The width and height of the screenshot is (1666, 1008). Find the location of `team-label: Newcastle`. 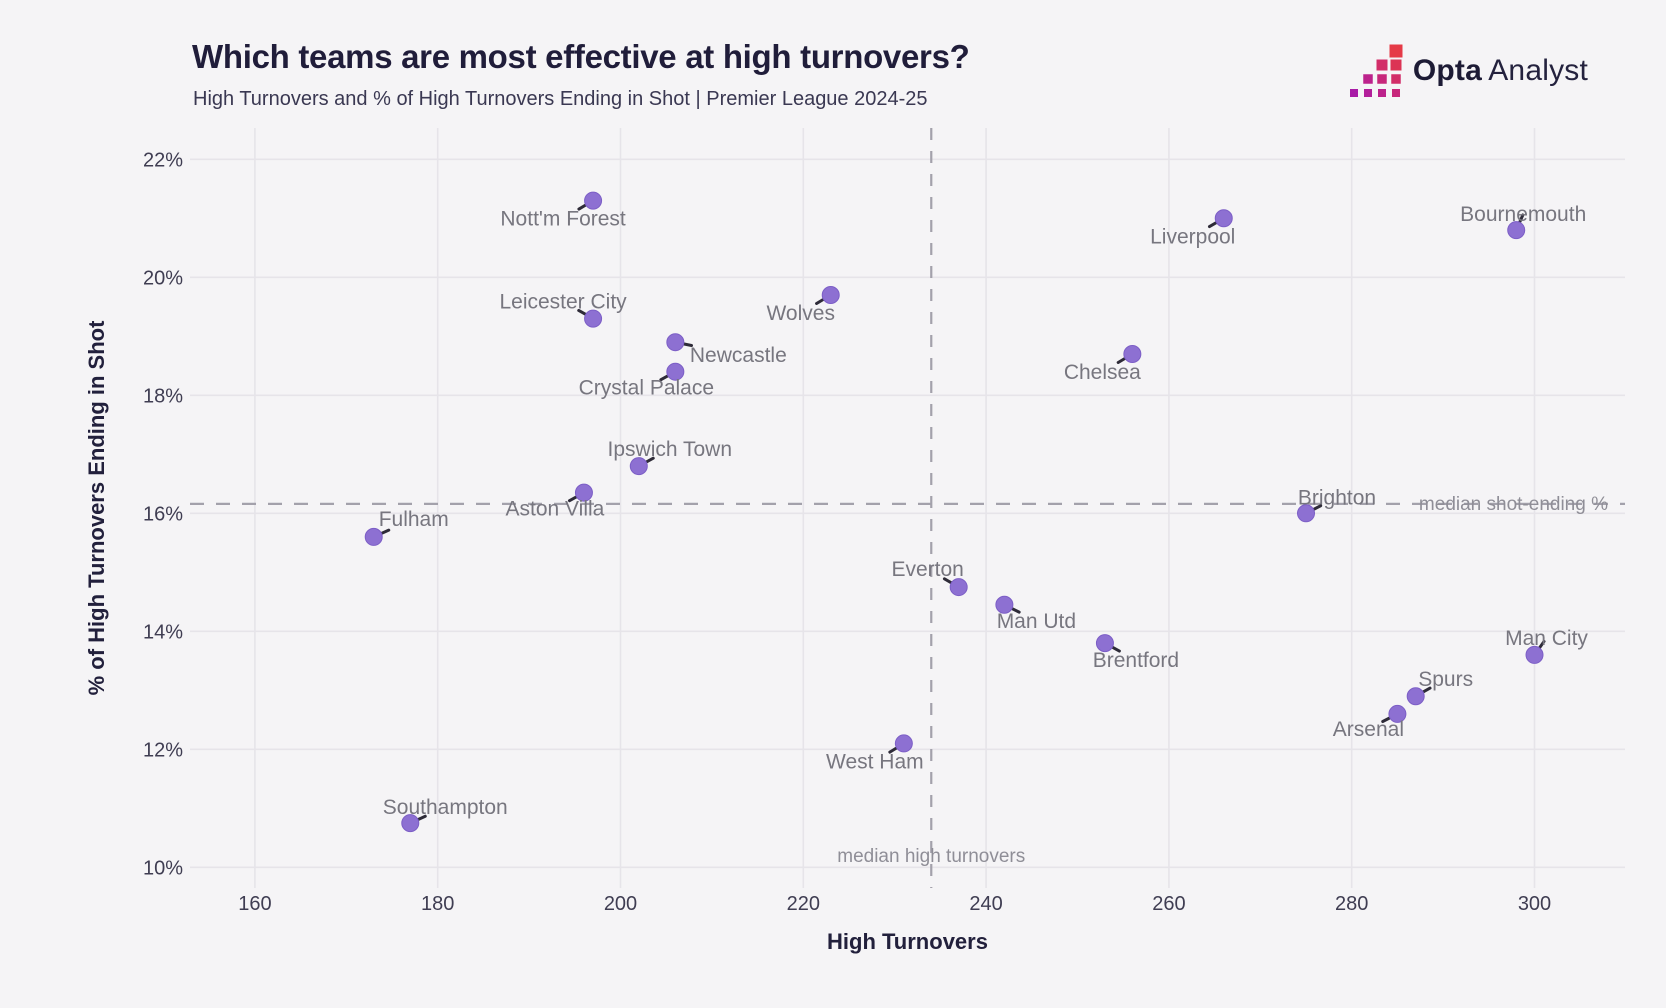

team-label: Newcastle is located at coordinates (738, 355).